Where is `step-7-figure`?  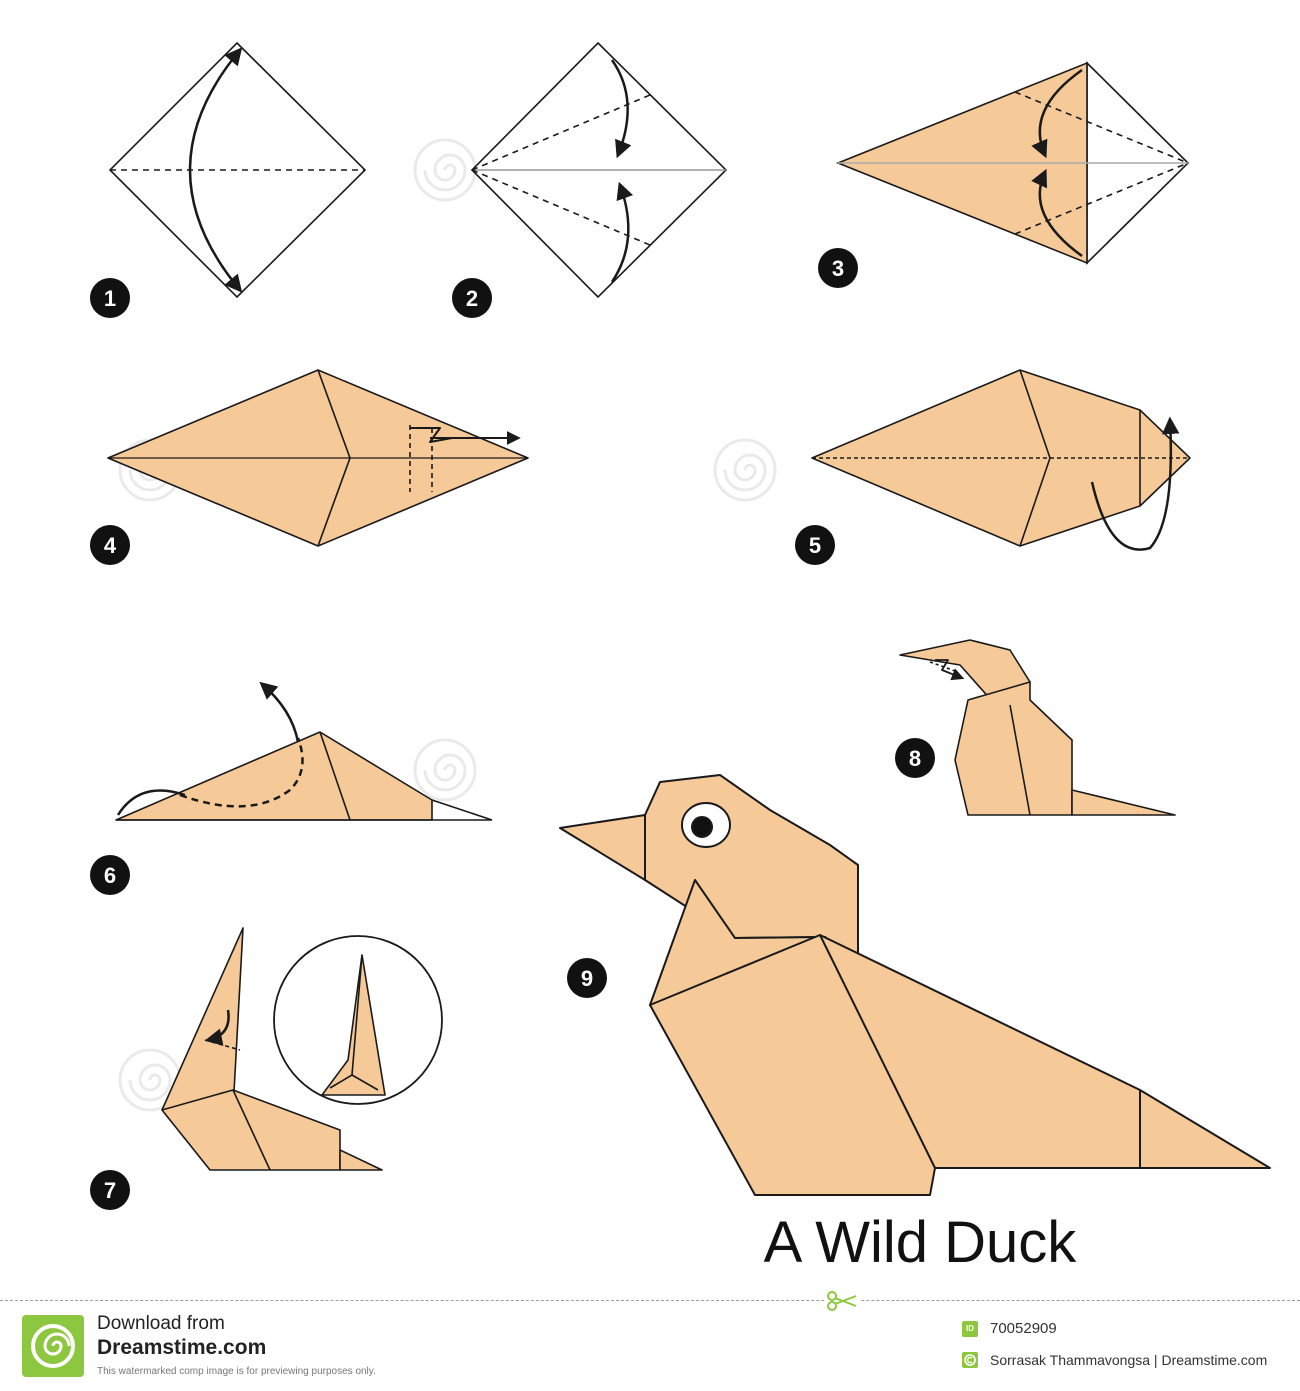 step-7-figure is located at coordinates (302, 1049).